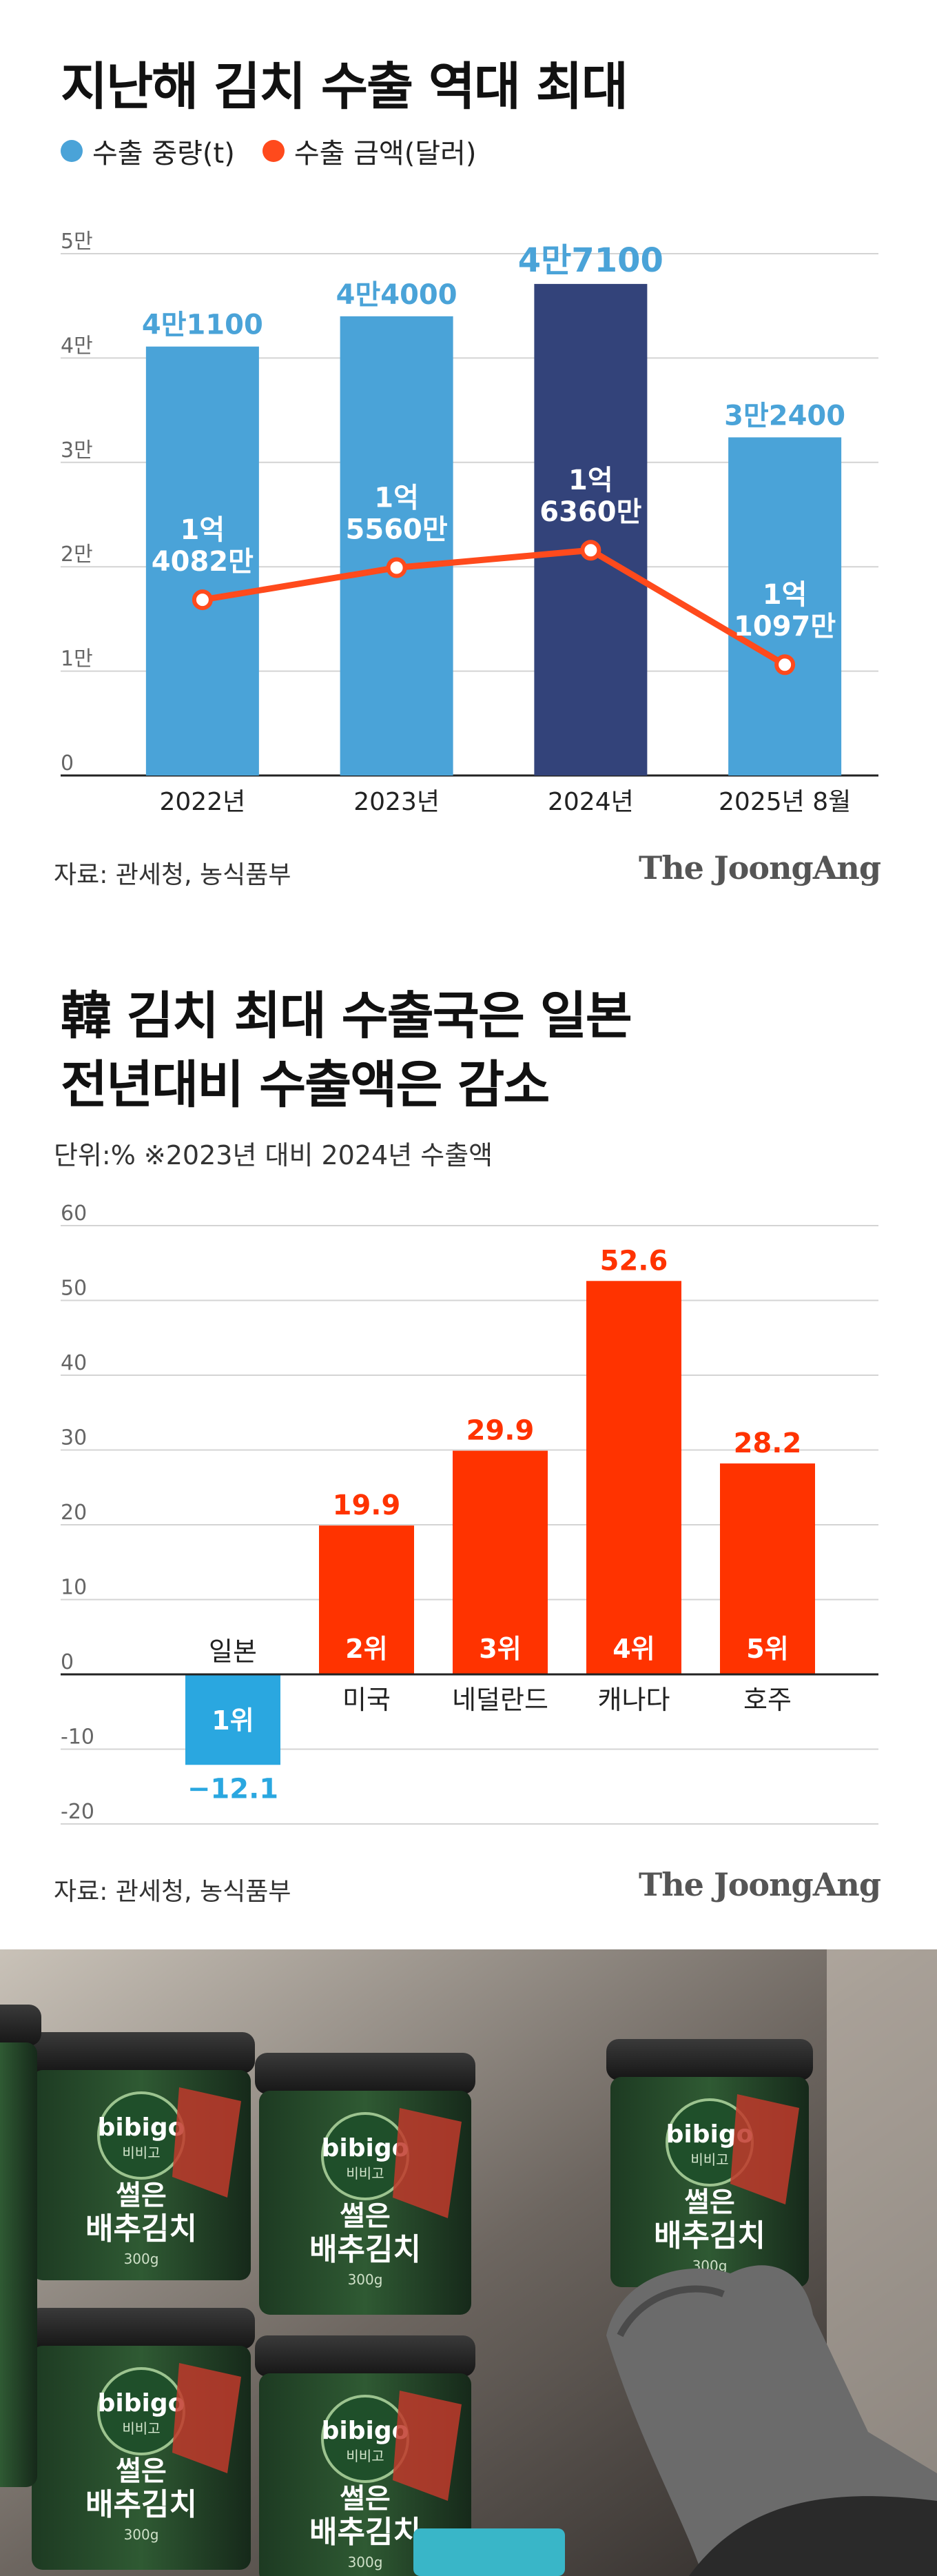  I want to click on chart2-value-label: 29.9, so click(500, 1431).